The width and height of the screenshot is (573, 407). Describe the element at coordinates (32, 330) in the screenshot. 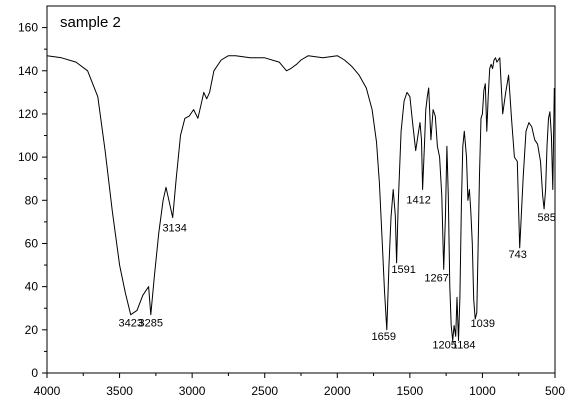

I see `y-tick-label: 20` at that location.